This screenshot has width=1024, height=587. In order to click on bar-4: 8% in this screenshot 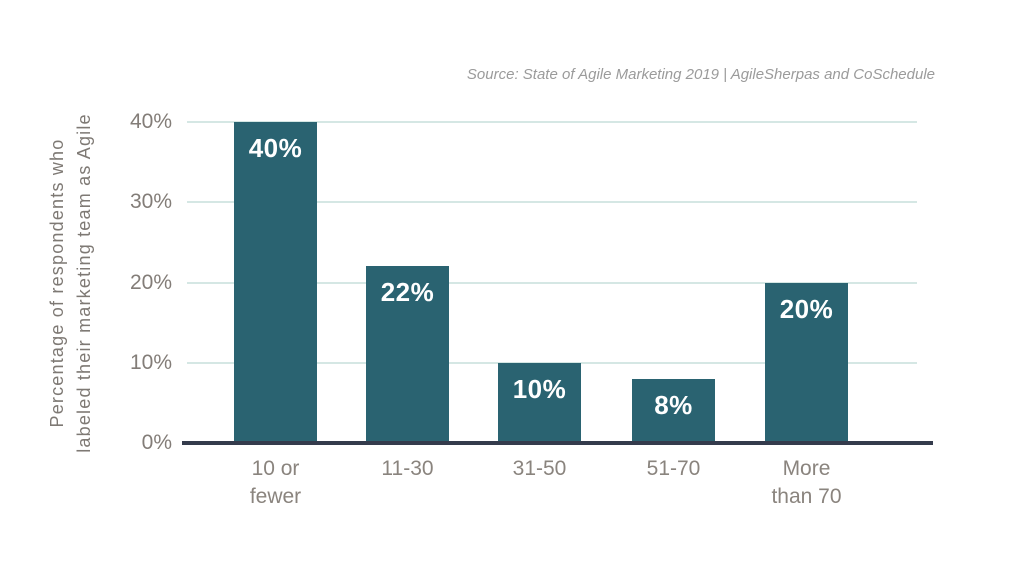, I will do `click(673, 410)`.